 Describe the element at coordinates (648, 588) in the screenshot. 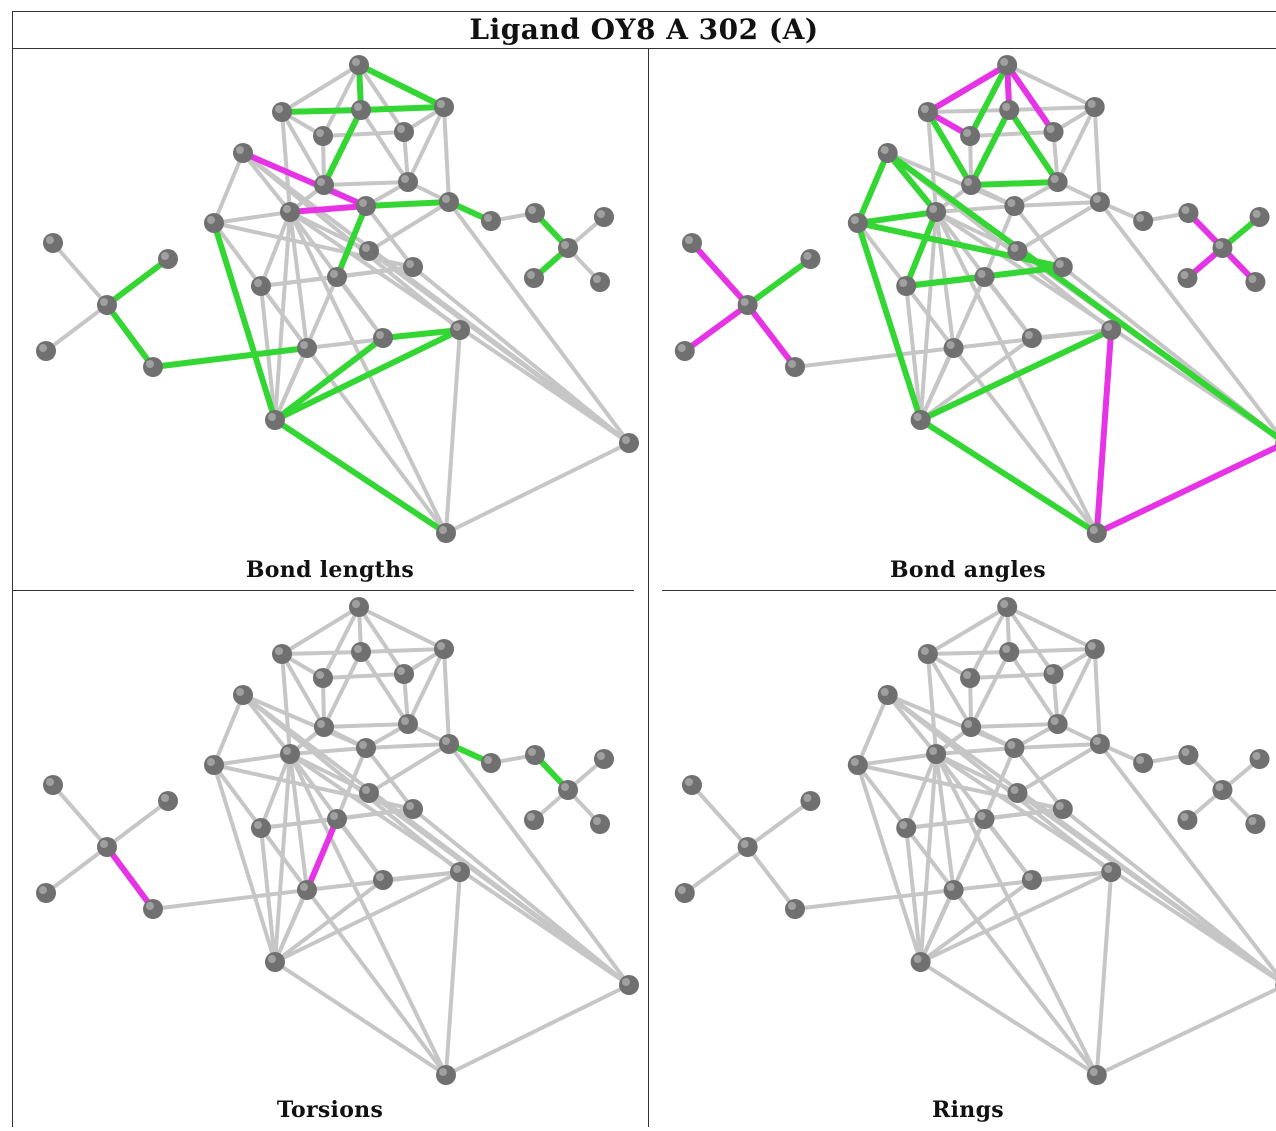

I see `column-divider` at that location.